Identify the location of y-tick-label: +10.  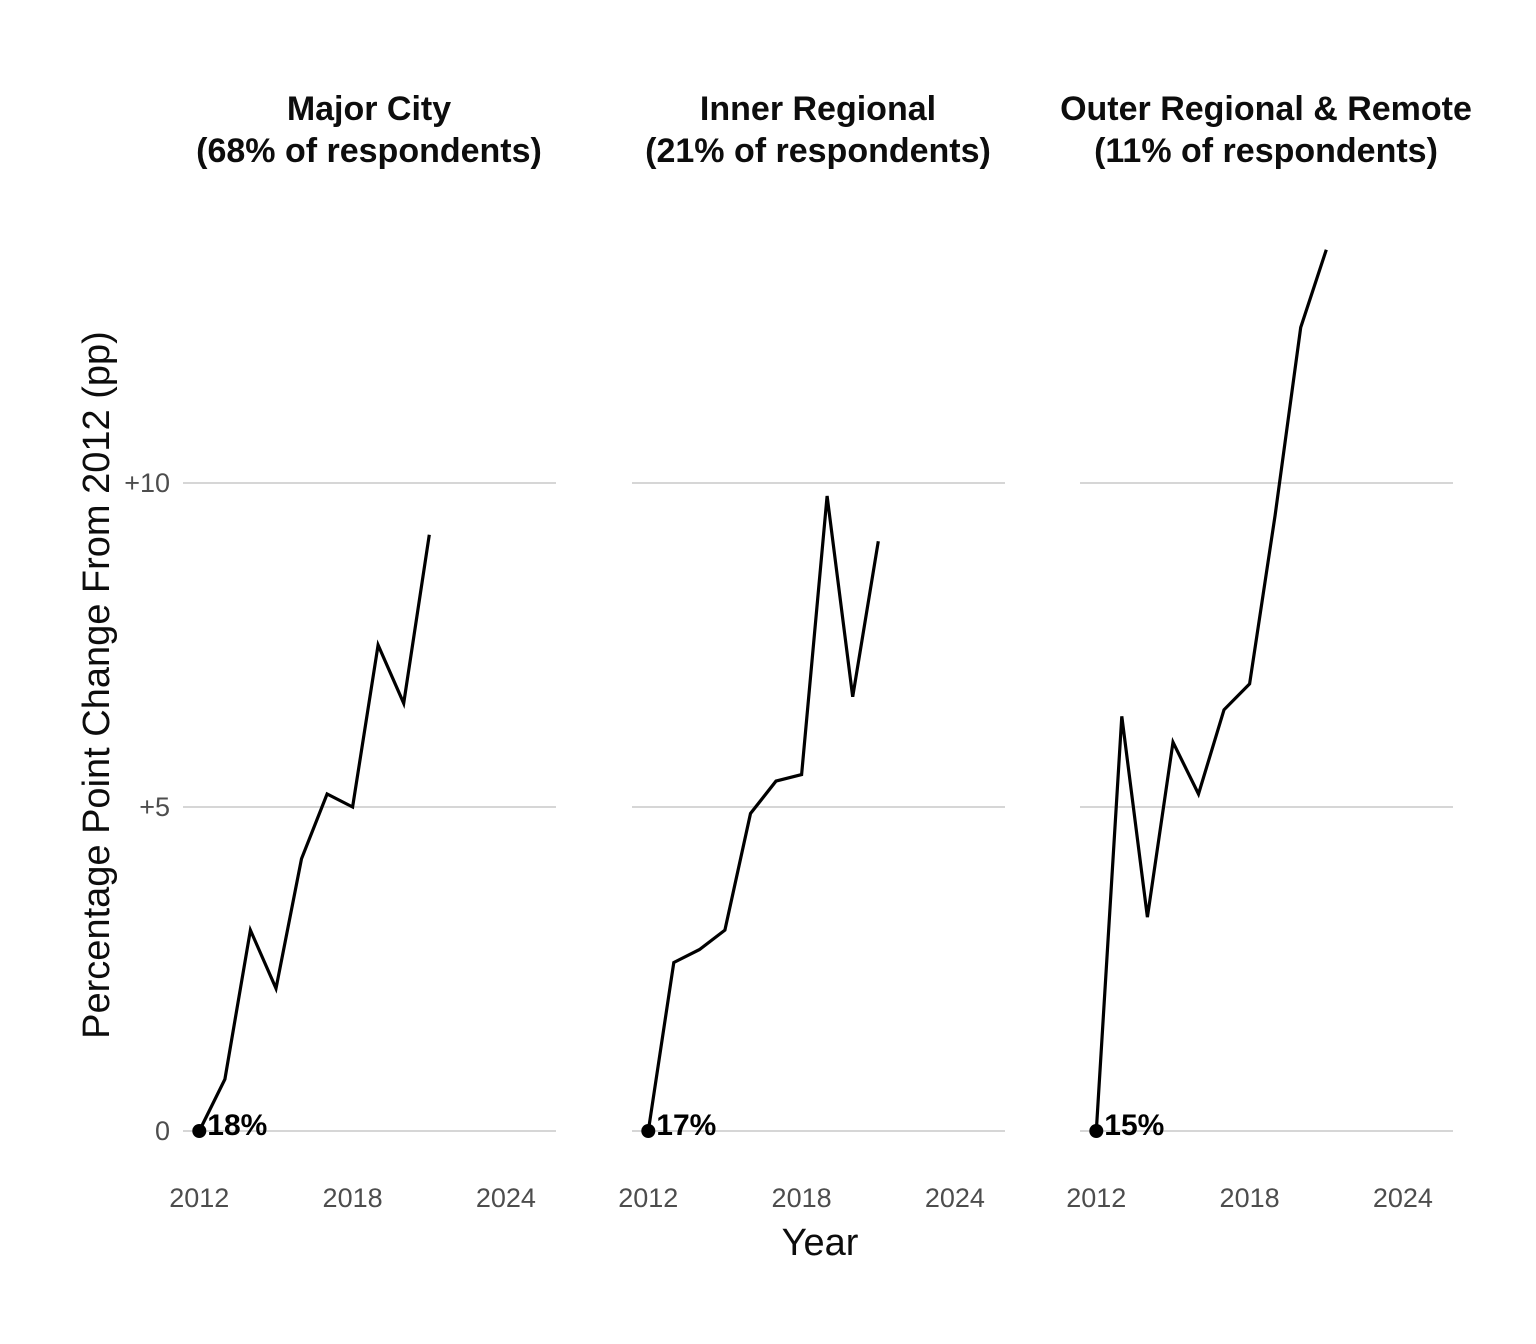
(147, 483).